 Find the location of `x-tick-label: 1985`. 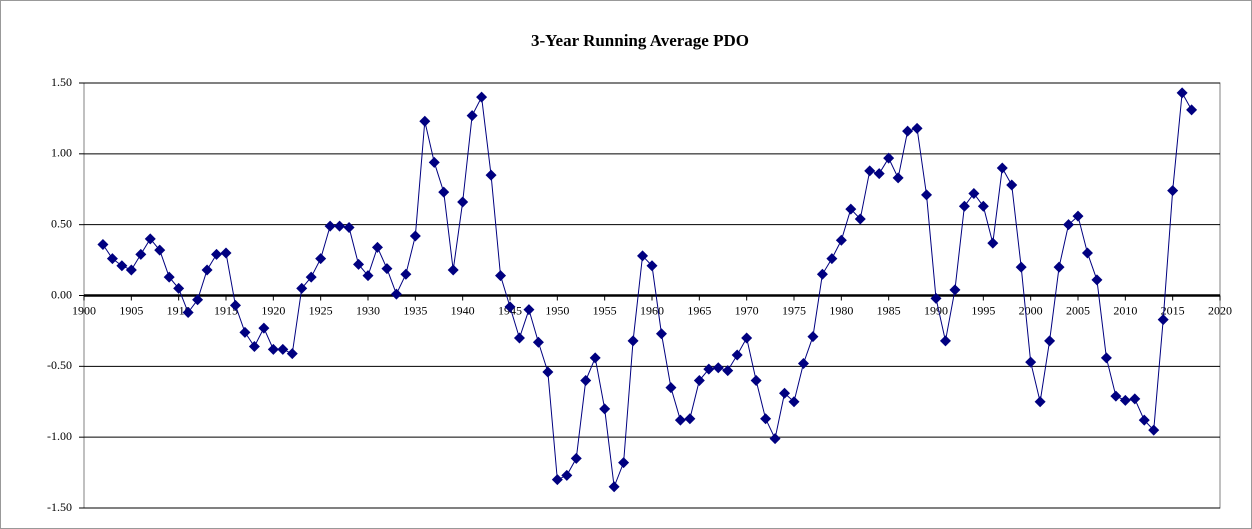

x-tick-label: 1985 is located at coordinates (889, 310).